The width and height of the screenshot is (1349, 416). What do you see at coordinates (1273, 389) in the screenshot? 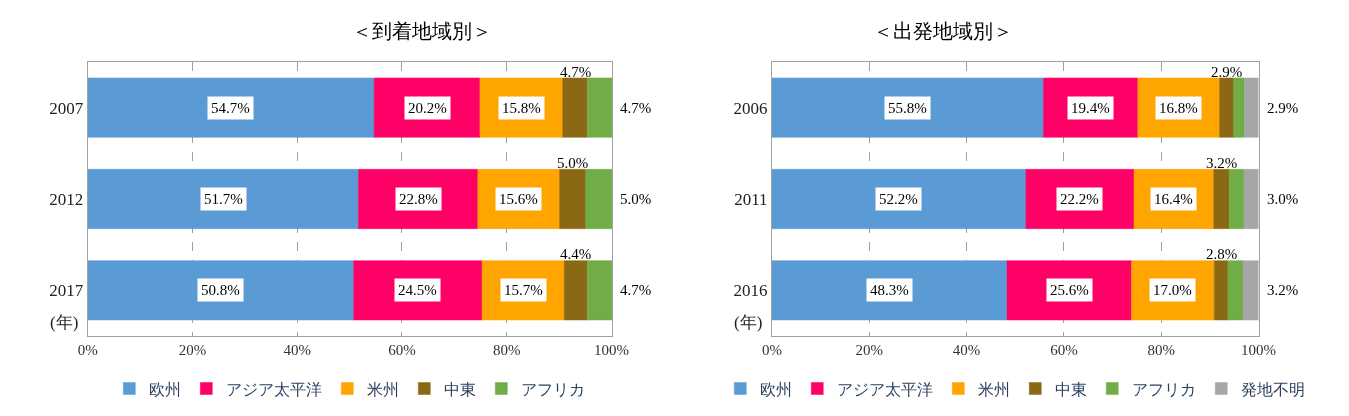
I see `legend-label: 発地不明` at bounding box center [1273, 389].